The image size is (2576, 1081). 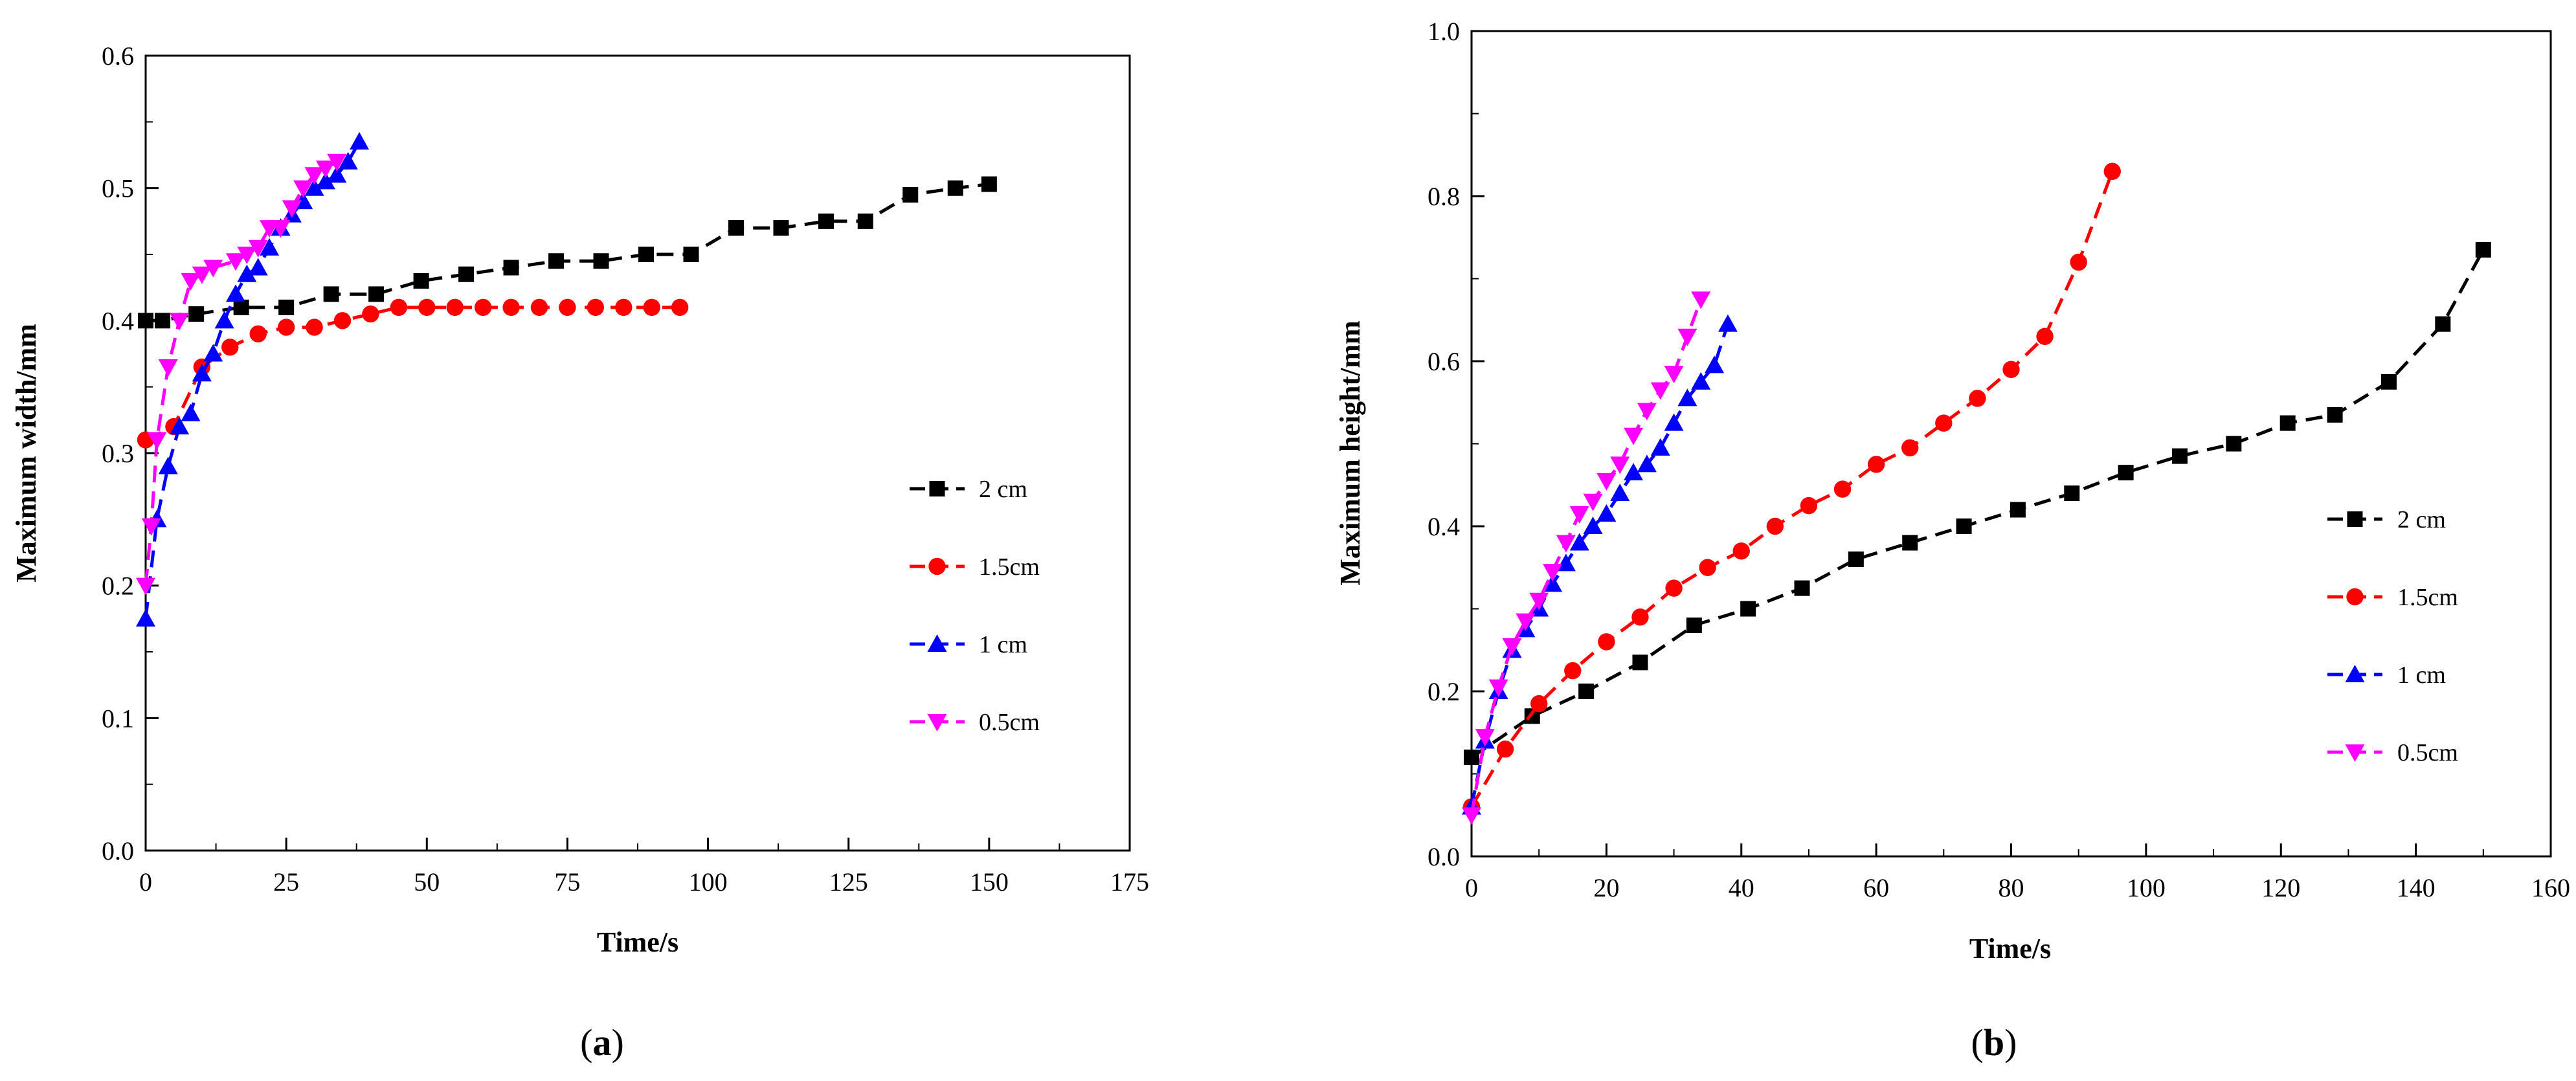 I want to click on x-tick-label: 50, so click(x=427, y=882).